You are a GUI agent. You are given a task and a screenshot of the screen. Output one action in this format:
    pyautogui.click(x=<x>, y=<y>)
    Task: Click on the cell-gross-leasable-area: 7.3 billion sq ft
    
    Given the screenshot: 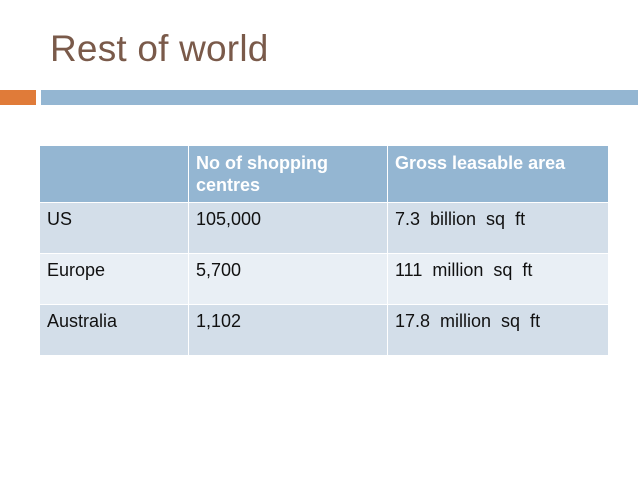 What is the action you would take?
    pyautogui.click(x=498, y=228)
    